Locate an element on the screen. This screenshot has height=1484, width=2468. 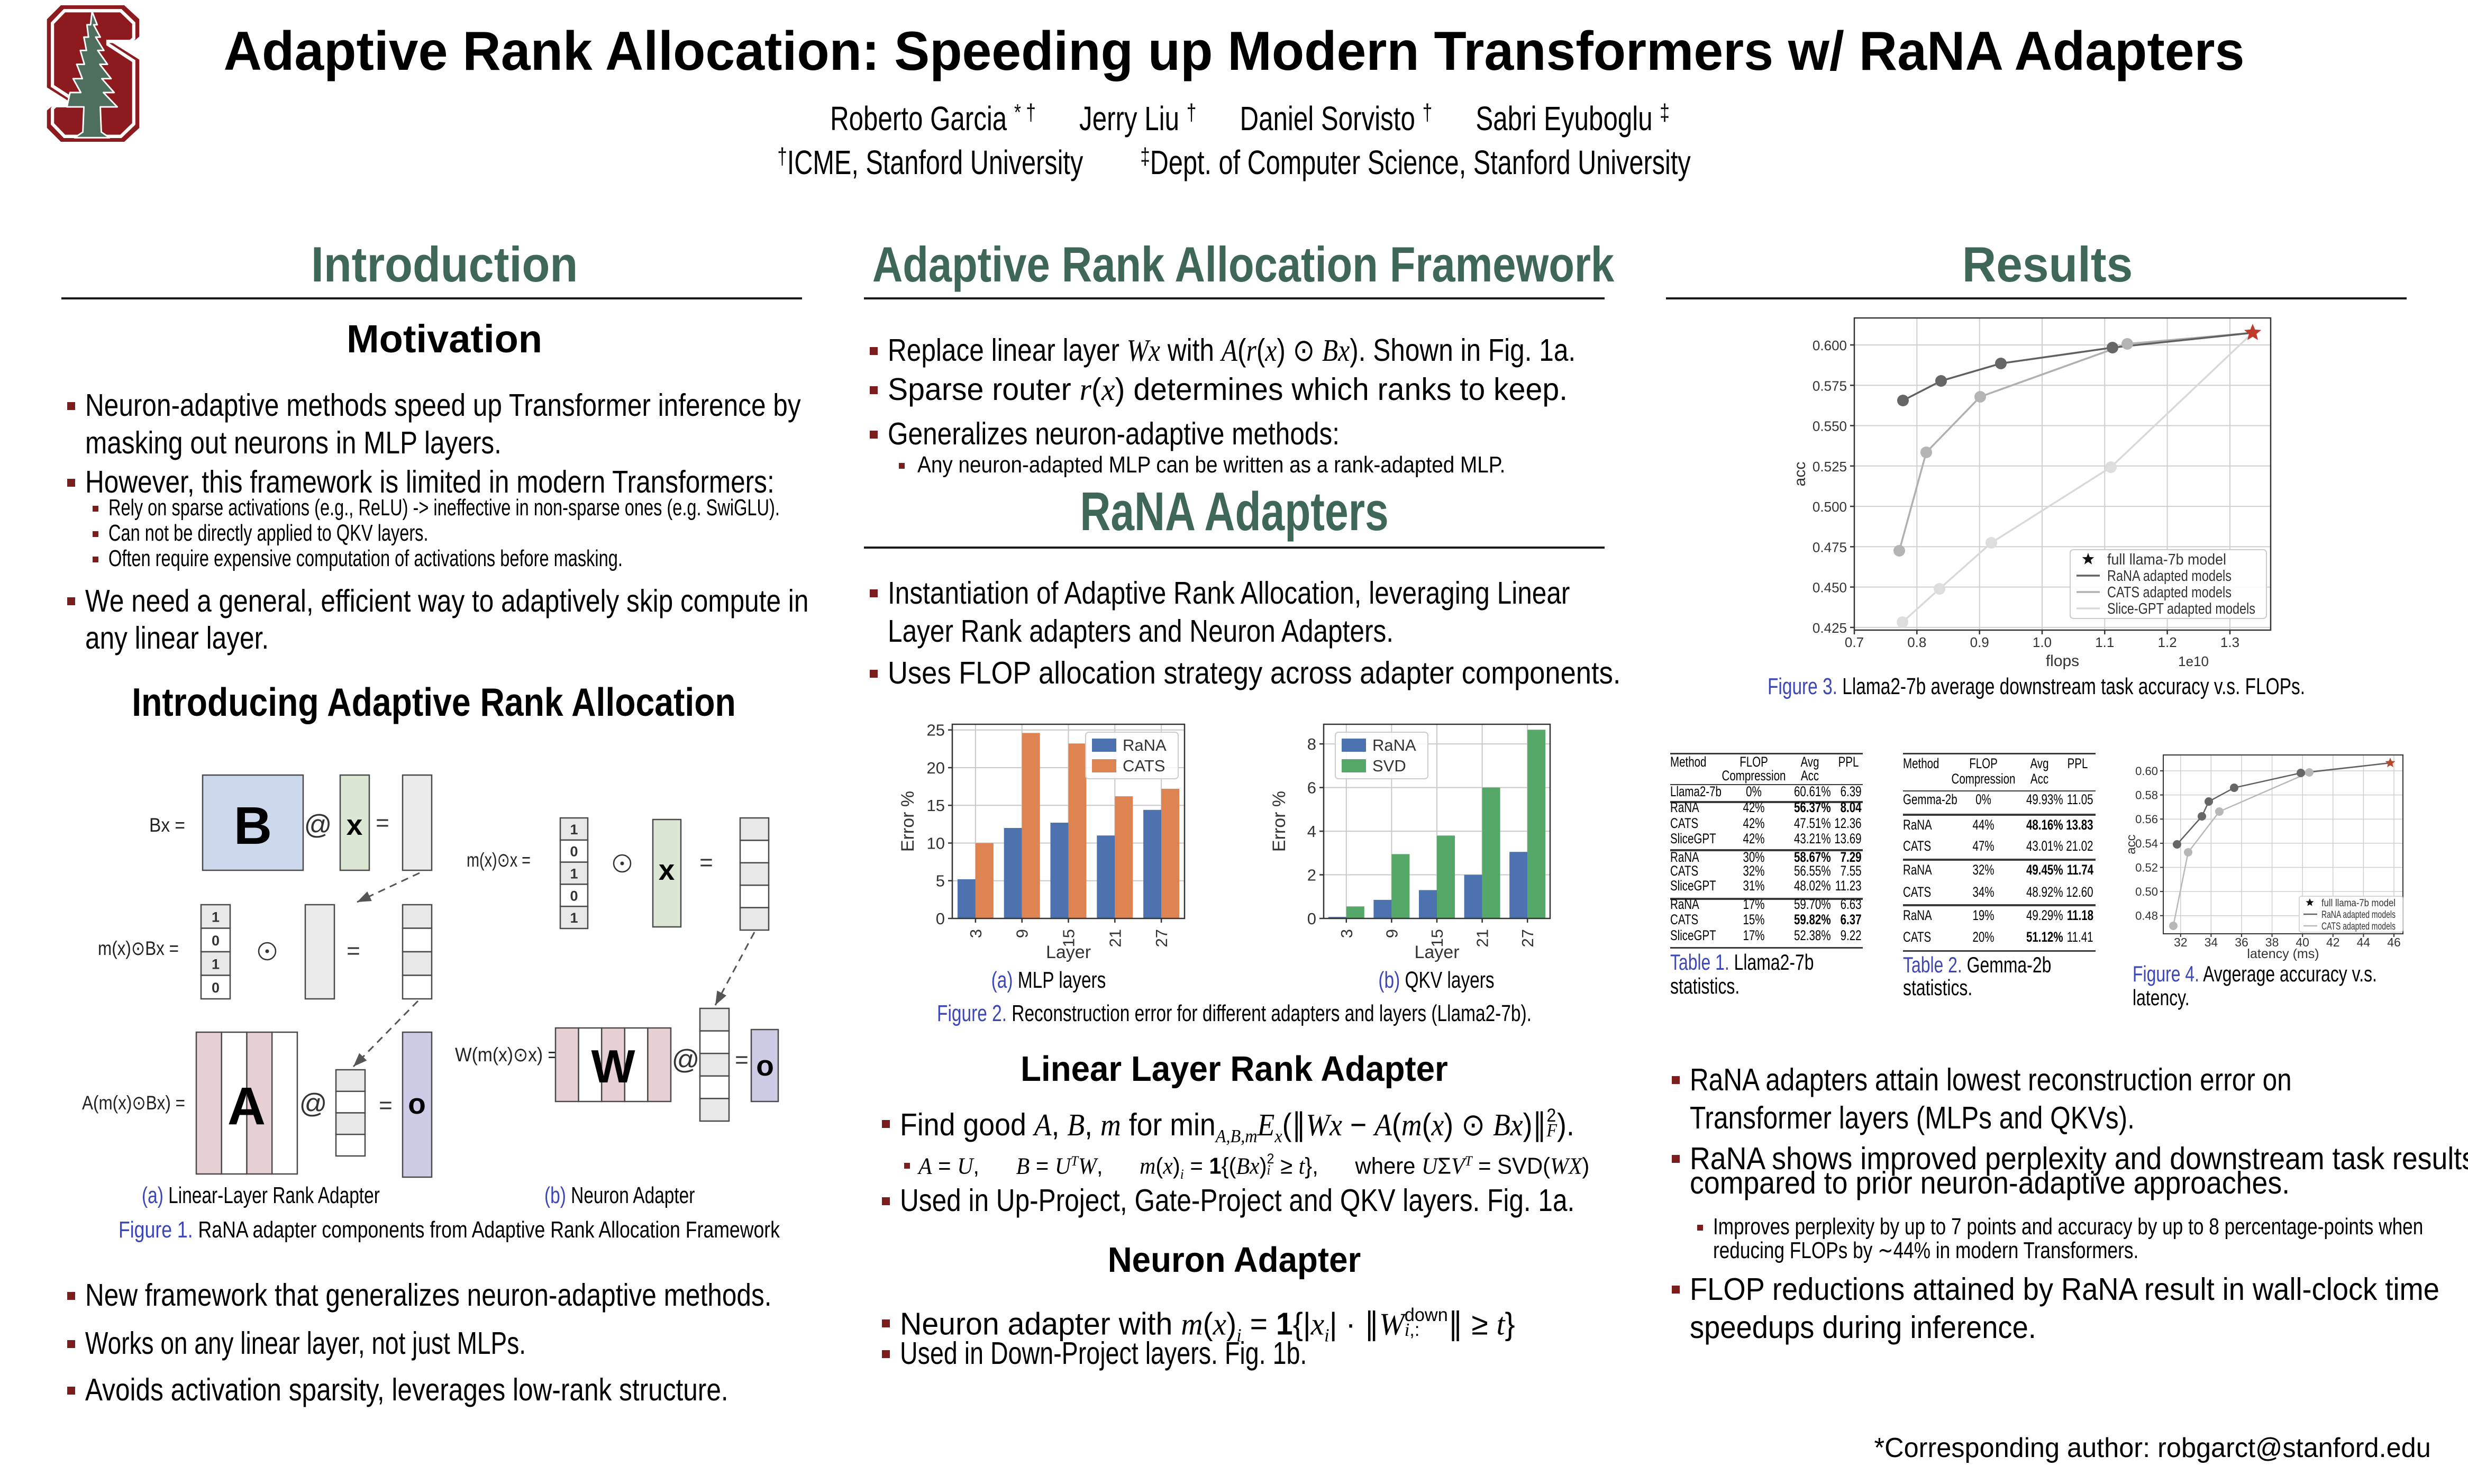
svg-text: 36 is located at coordinates (2241, 942).